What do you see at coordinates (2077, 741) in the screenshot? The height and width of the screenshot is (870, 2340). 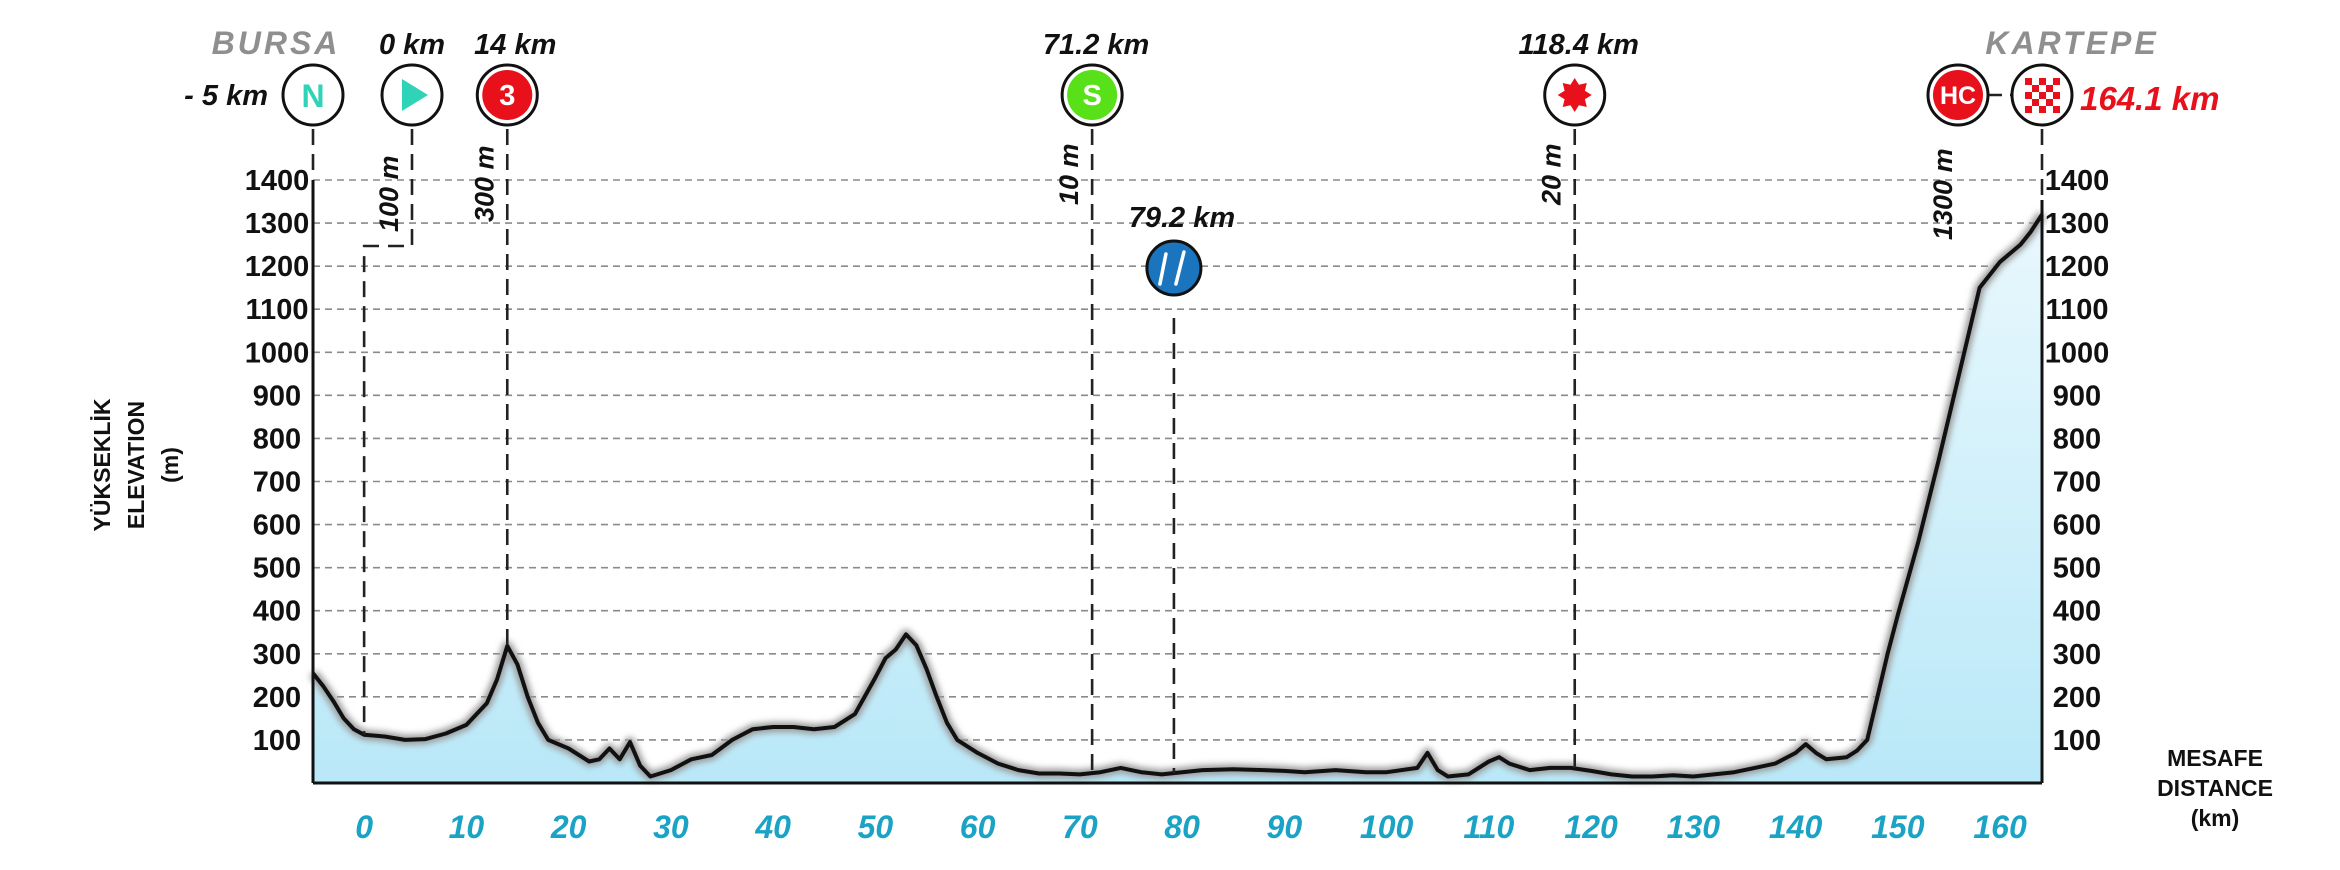 I see `y-tick-right-100: 100` at bounding box center [2077, 741].